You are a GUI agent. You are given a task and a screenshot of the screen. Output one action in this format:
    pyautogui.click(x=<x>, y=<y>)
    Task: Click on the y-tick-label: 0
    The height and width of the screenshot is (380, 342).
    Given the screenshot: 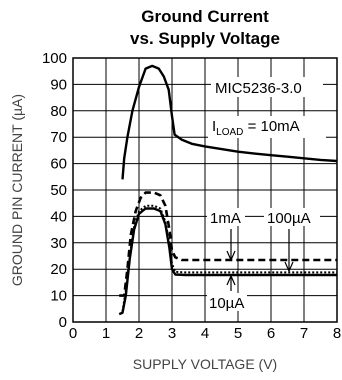 What is the action you would take?
    pyautogui.click(x=63, y=322)
    